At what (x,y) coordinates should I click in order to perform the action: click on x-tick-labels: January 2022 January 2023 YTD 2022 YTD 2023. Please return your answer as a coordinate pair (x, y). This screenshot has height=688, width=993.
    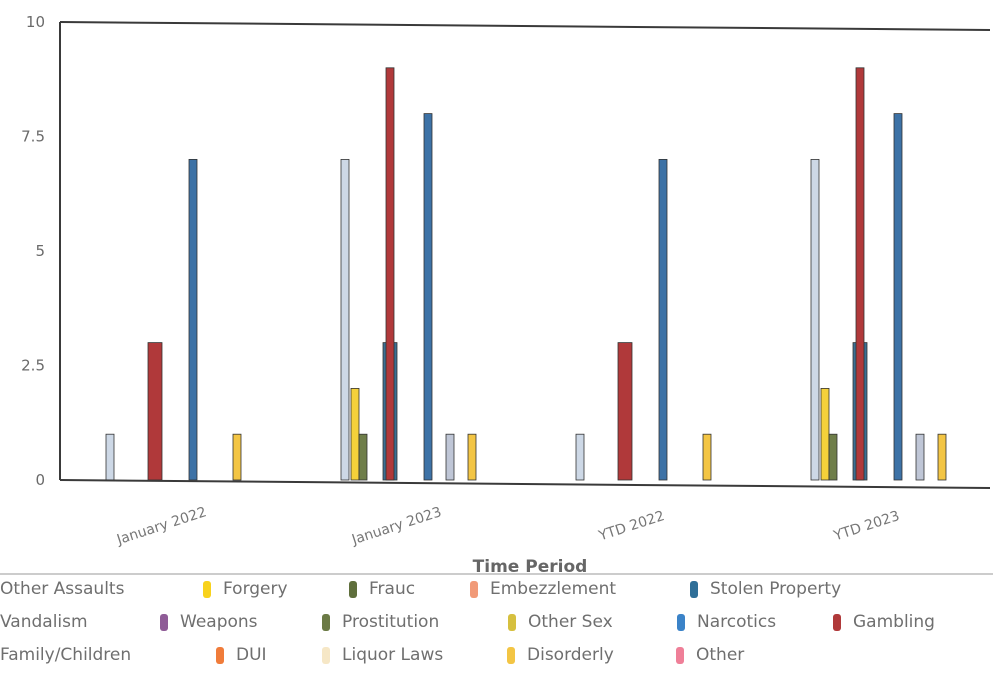
    Looking at the image, I should click on (508, 526).